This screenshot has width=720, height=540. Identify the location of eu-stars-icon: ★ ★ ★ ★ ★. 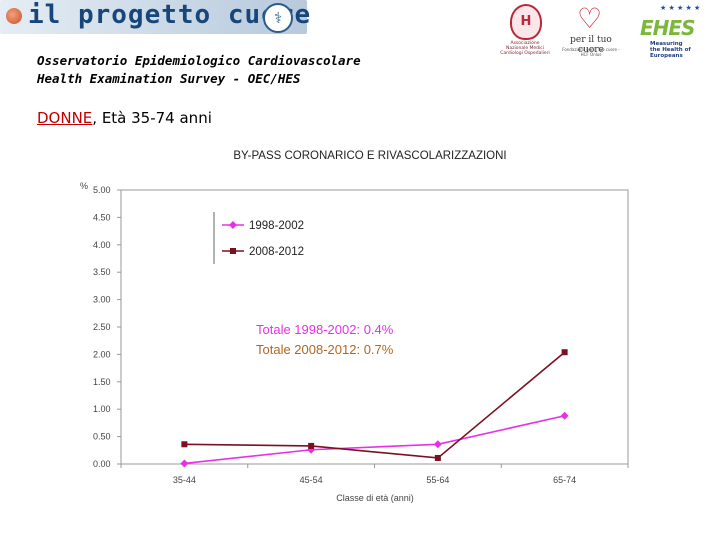
(680, 8).